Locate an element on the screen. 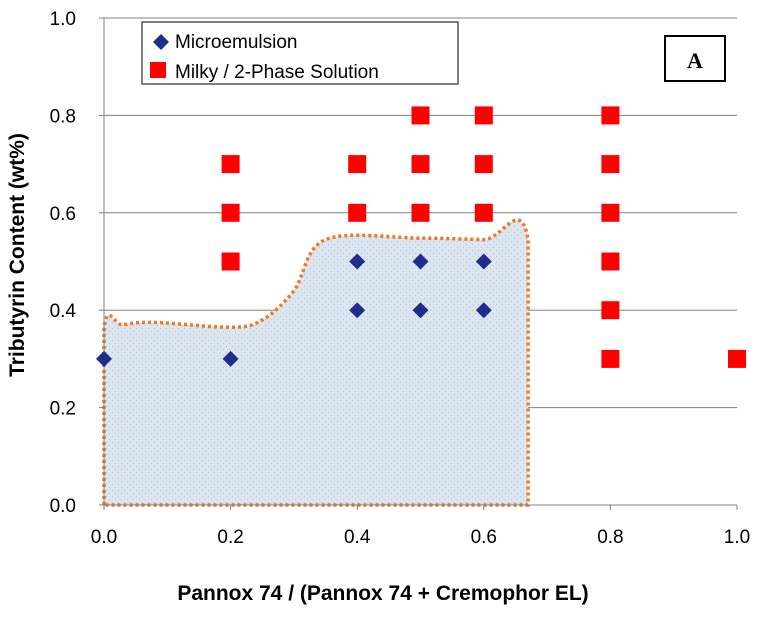 The width and height of the screenshot is (759, 618). legend-label-microemulsion: Microemulsion is located at coordinates (236, 42).